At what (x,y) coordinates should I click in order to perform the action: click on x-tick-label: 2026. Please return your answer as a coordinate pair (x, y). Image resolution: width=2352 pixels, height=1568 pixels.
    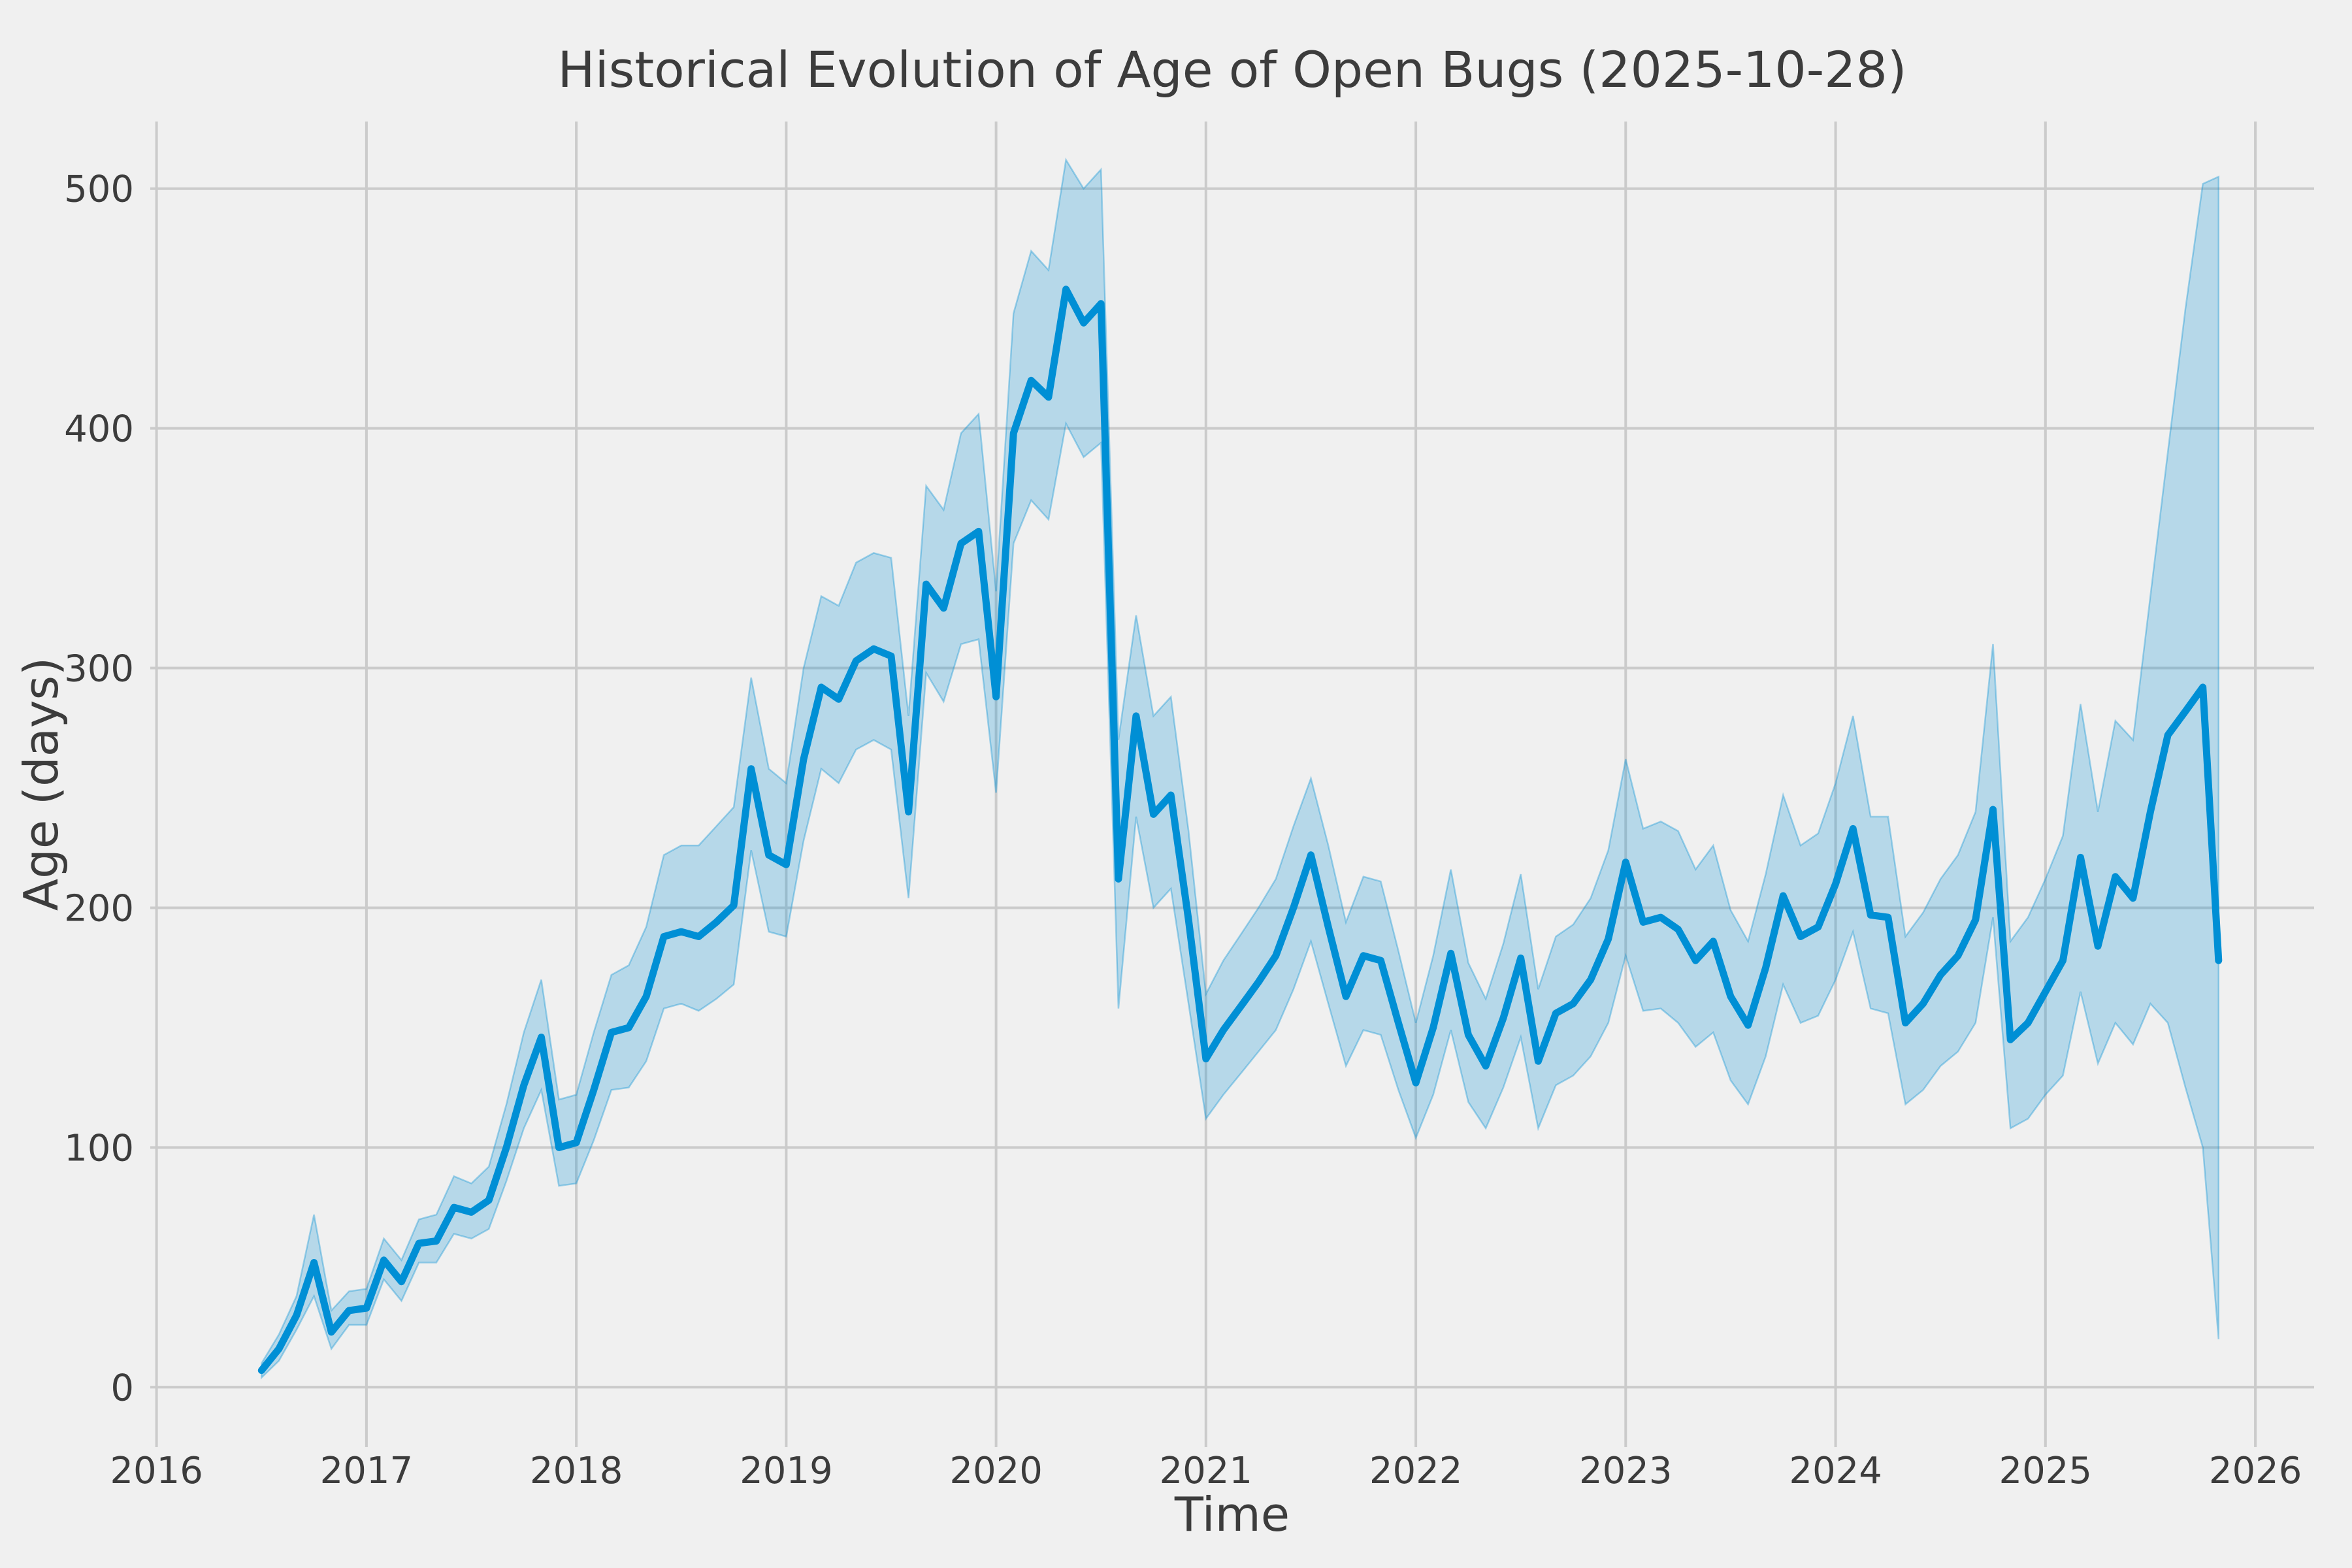
    Looking at the image, I should click on (2255, 1471).